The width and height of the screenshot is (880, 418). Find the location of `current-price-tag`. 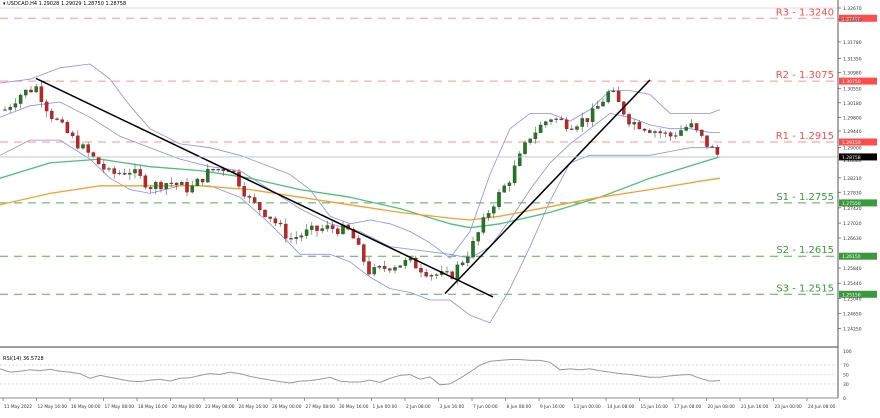

current-price-tag is located at coordinates (858, 157).